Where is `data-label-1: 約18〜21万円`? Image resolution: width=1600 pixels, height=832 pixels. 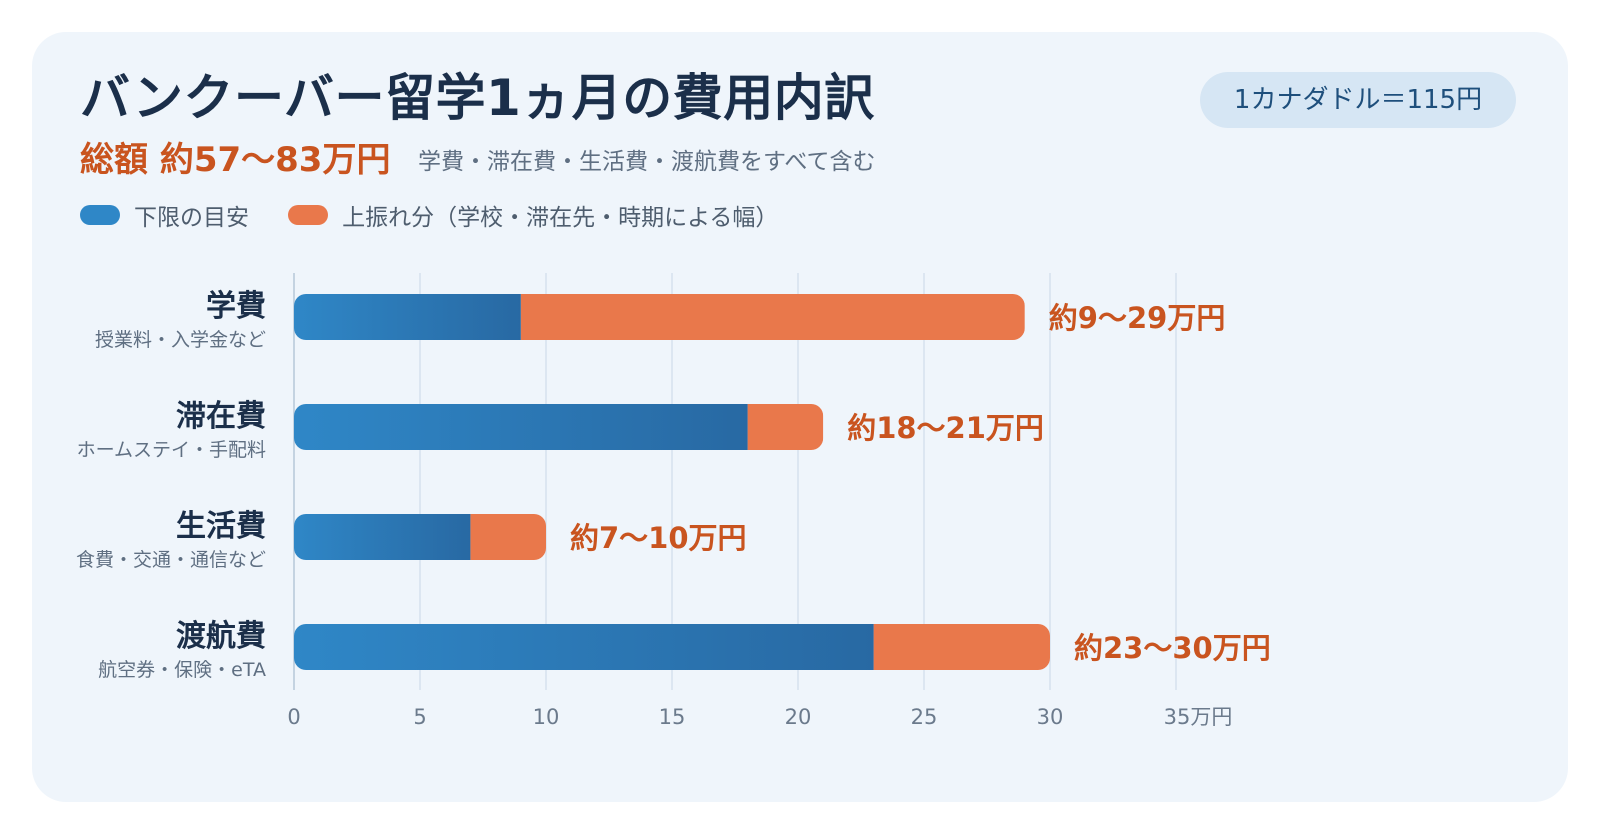 data-label-1: 約18〜21万円 is located at coordinates (945, 428).